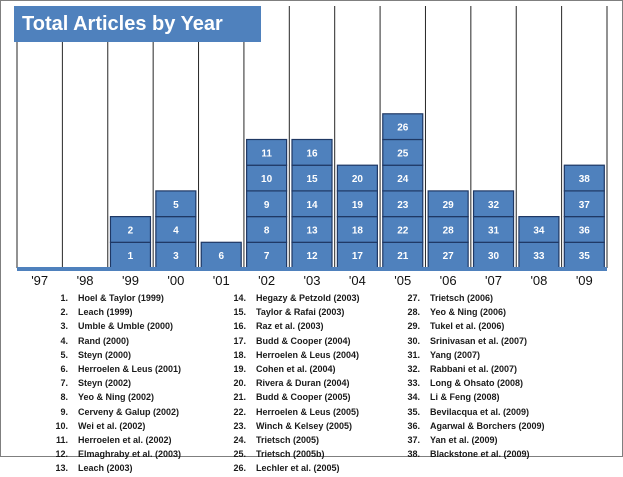 The image size is (623, 477). Describe the element at coordinates (131, 256) in the screenshot. I see `bar-segment-label: 1` at that location.